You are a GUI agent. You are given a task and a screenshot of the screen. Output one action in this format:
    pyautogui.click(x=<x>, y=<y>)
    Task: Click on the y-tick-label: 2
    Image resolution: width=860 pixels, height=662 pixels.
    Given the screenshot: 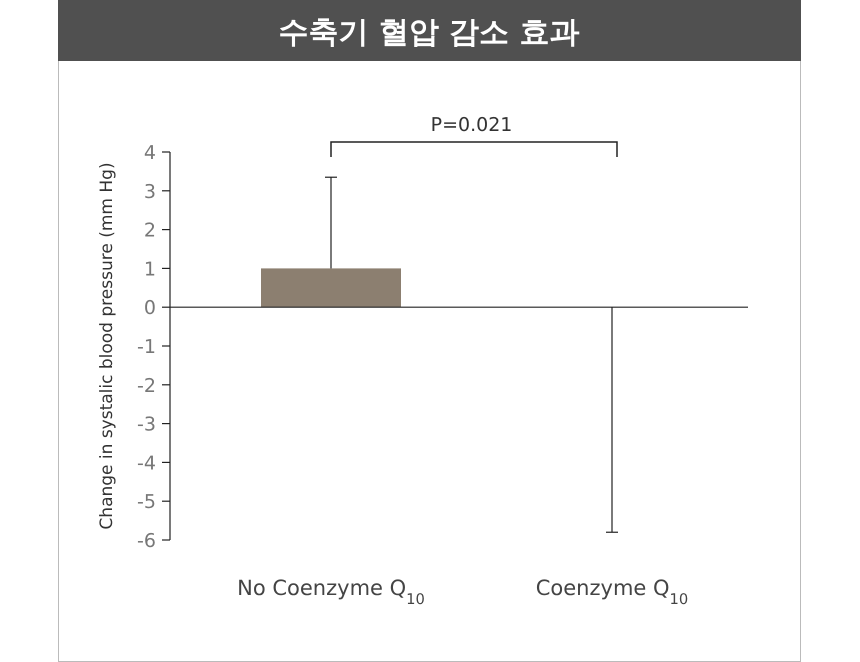 What is the action you would take?
    pyautogui.click(x=150, y=231)
    